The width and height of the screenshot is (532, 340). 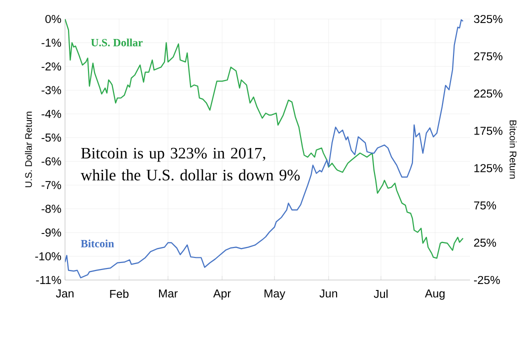 What do you see at coordinates (117, 42) in the screenshot?
I see `series-label: U.S. Dollar` at bounding box center [117, 42].